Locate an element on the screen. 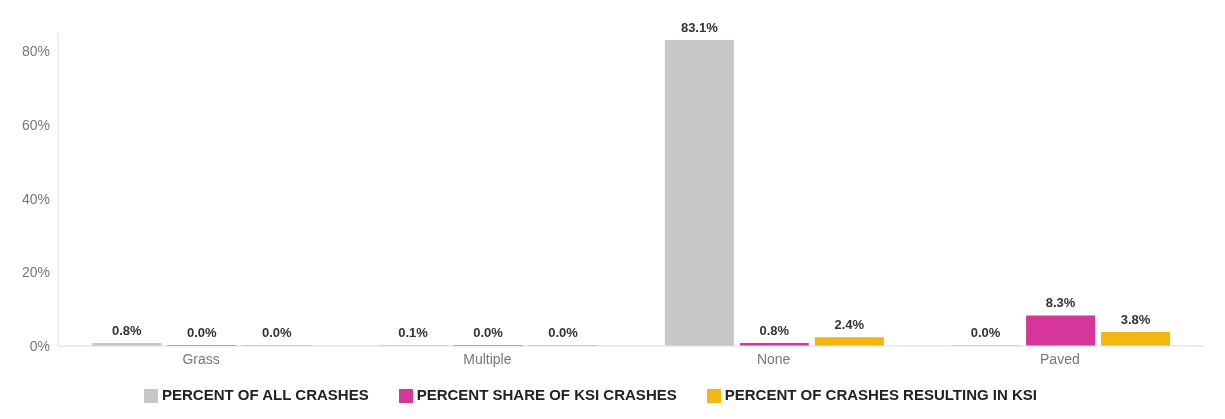 The height and width of the screenshot is (419, 1225). data-label: 3.8% is located at coordinates (1135, 319).